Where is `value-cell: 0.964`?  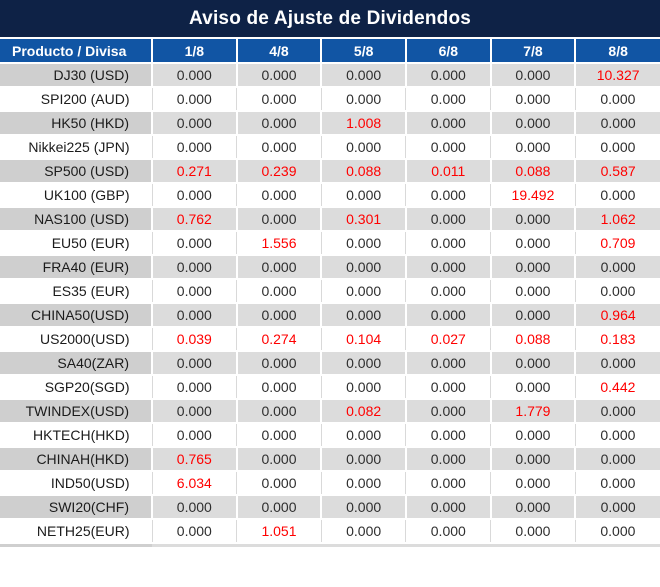 value-cell: 0.964 is located at coordinates (617, 315).